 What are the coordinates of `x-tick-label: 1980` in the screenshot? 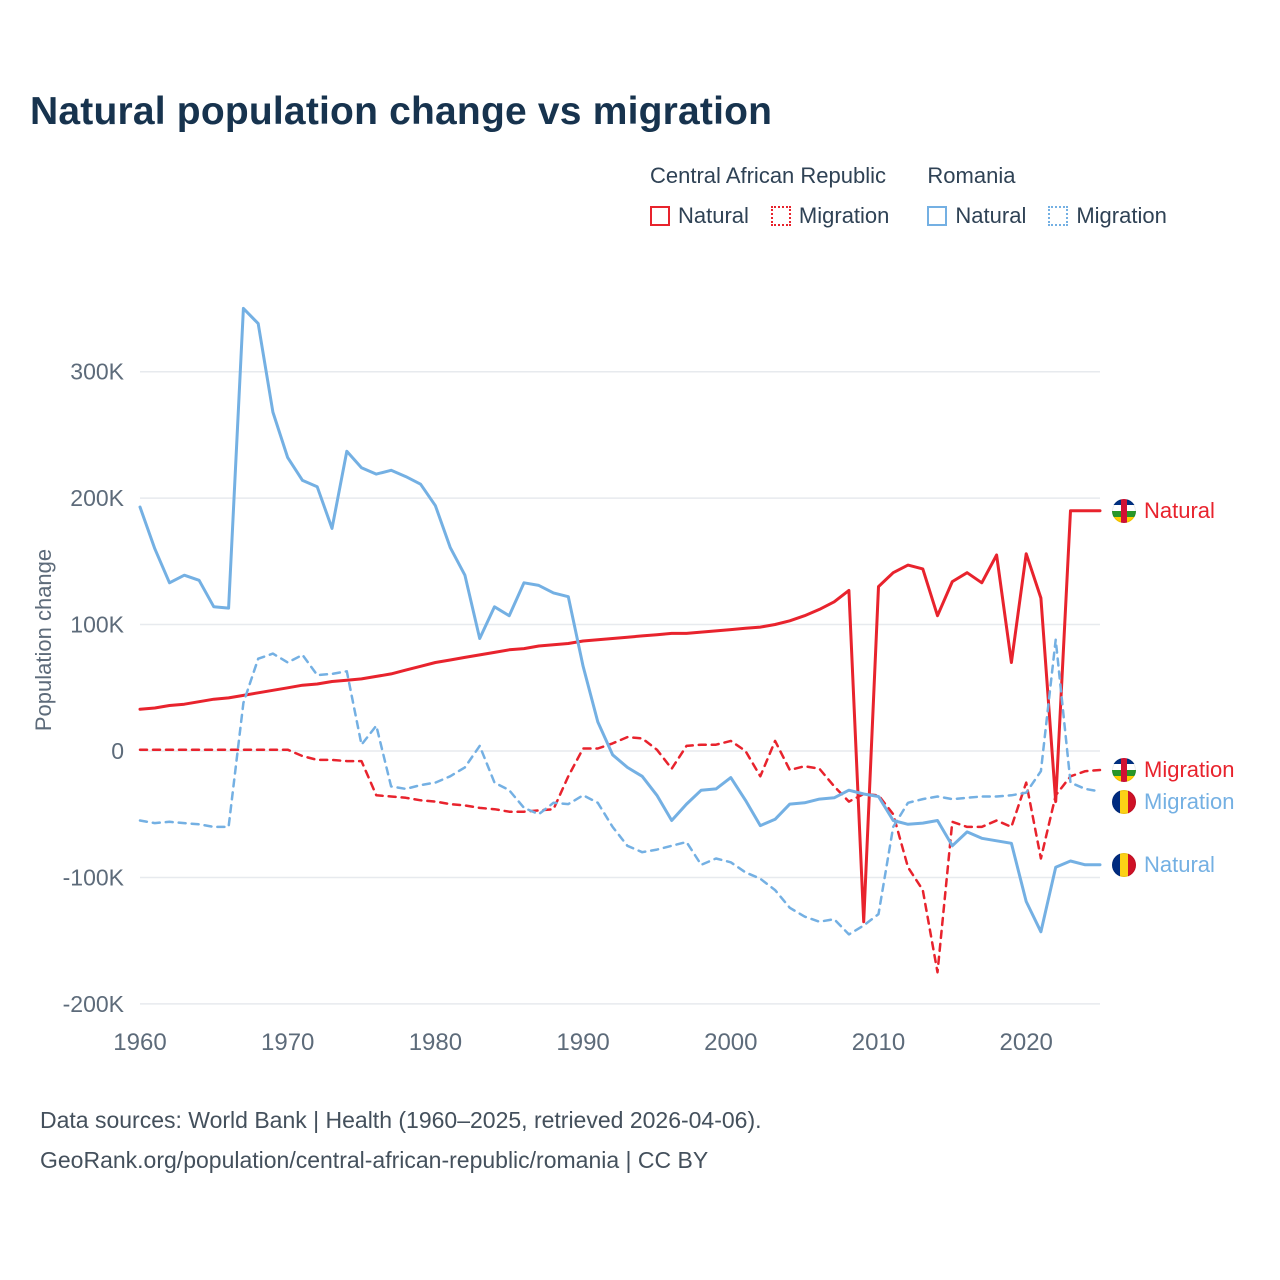 It's located at (435, 1042).